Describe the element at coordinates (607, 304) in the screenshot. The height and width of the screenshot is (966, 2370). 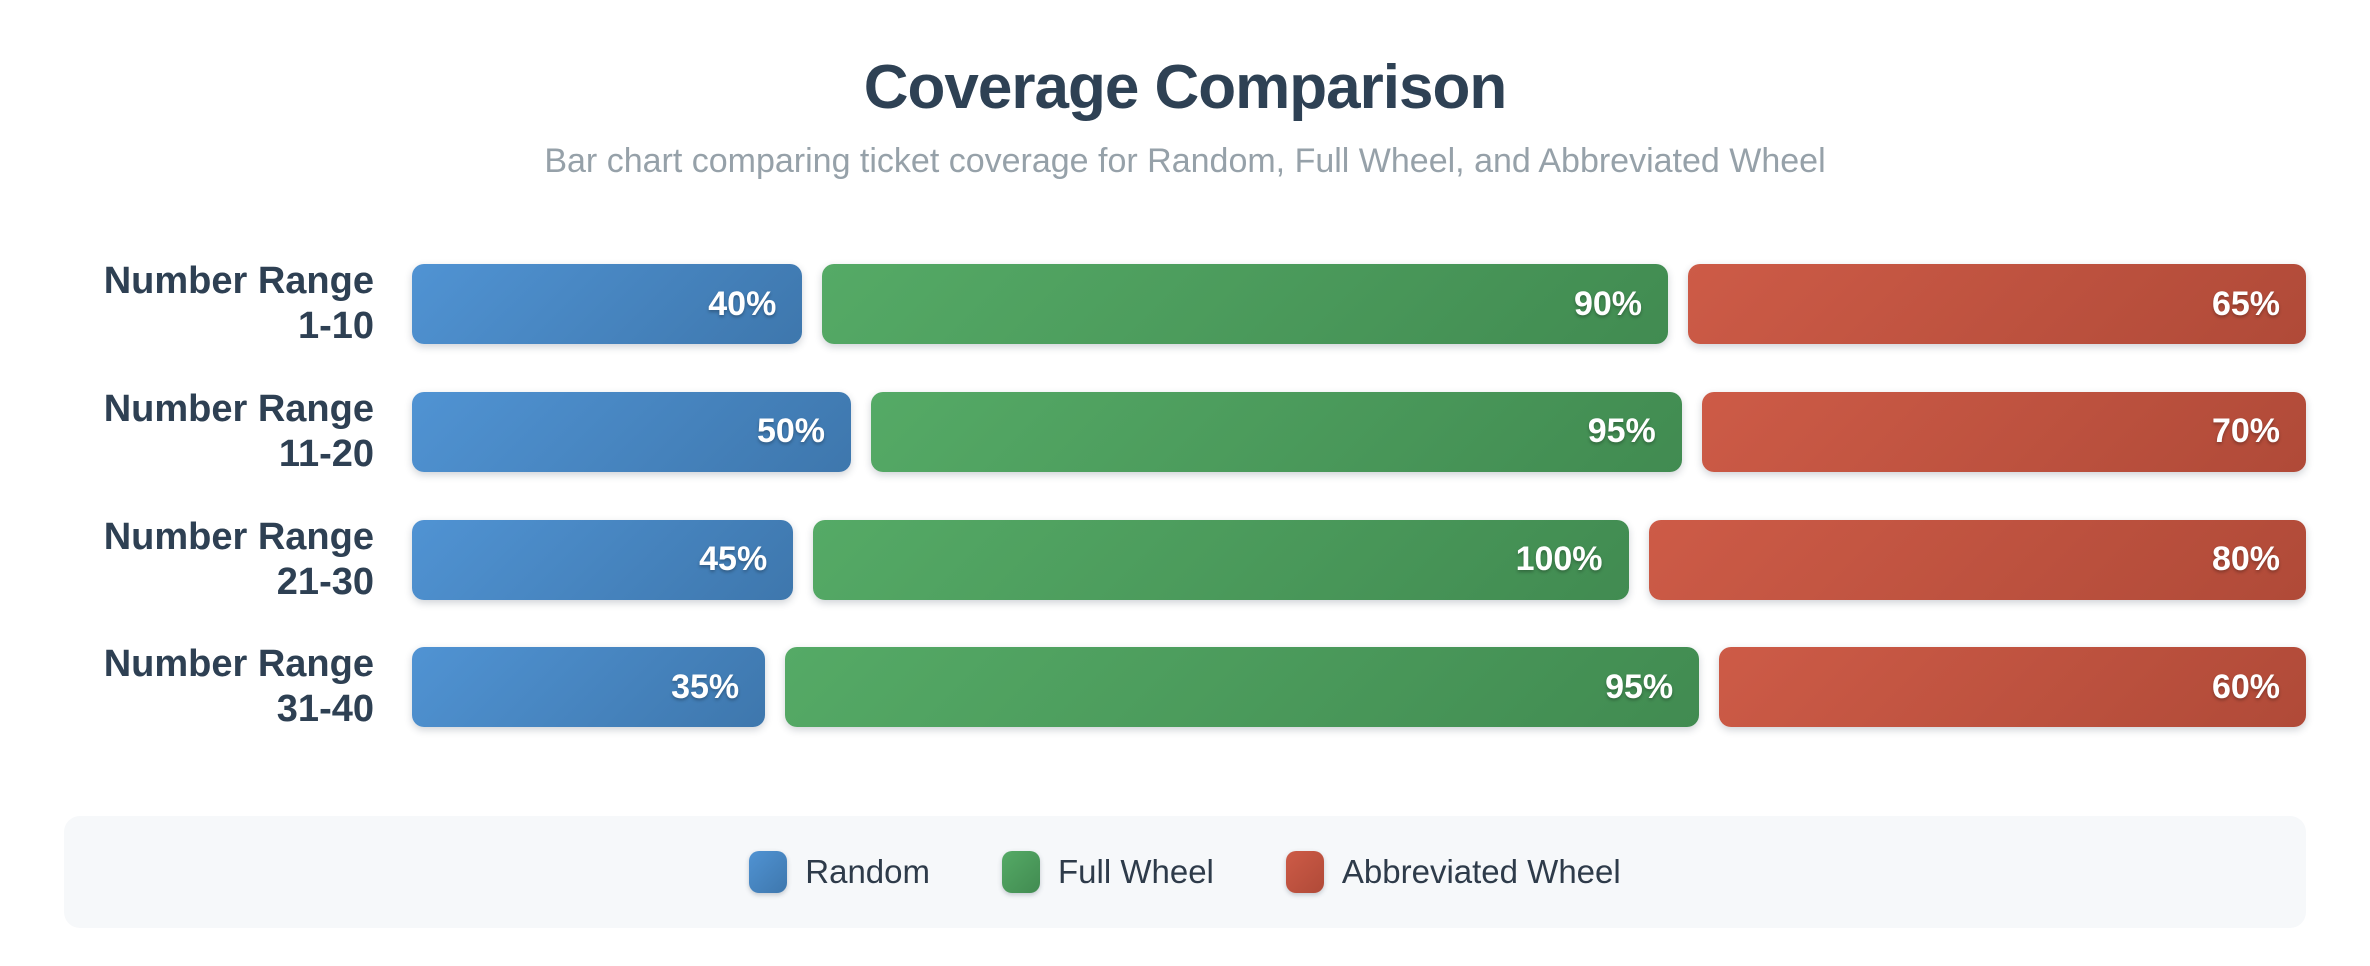
I see `bar-random: 40%` at that location.